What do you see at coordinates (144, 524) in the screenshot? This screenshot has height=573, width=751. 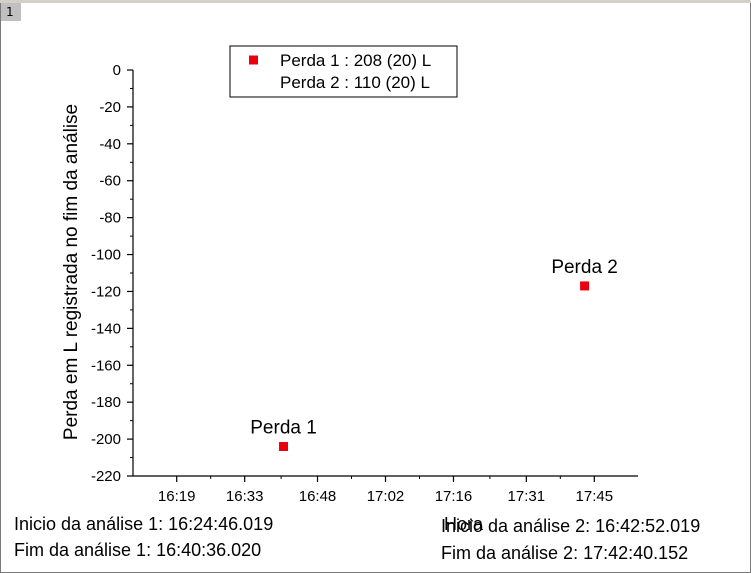 I see `analysis-1-start-note: Inicio da análise 1: 16:24:46.019` at bounding box center [144, 524].